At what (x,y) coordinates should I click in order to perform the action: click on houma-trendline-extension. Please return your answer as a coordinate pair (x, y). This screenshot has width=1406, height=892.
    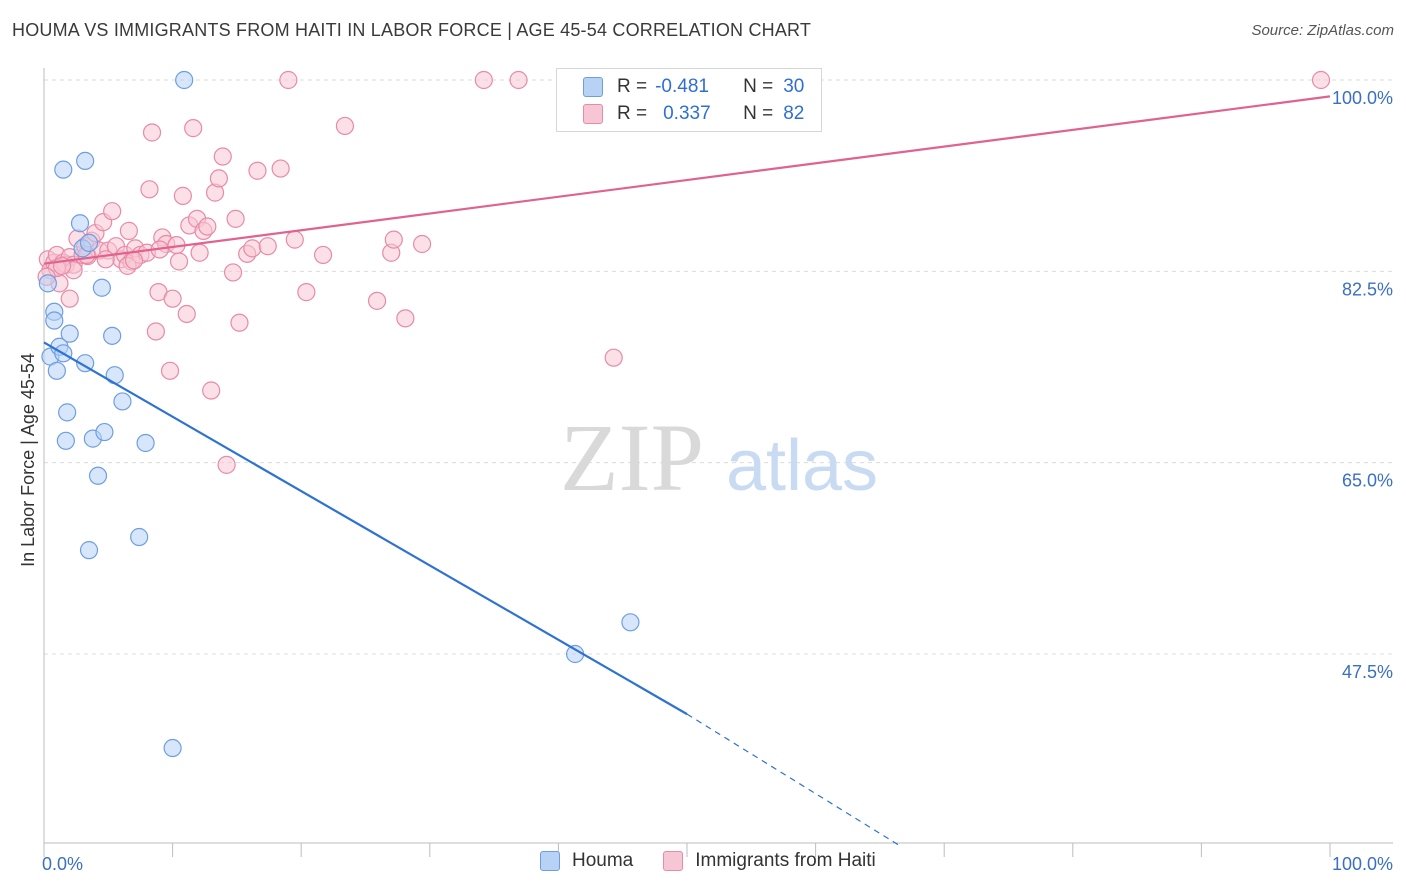
    Looking at the image, I should click on (793, 779).